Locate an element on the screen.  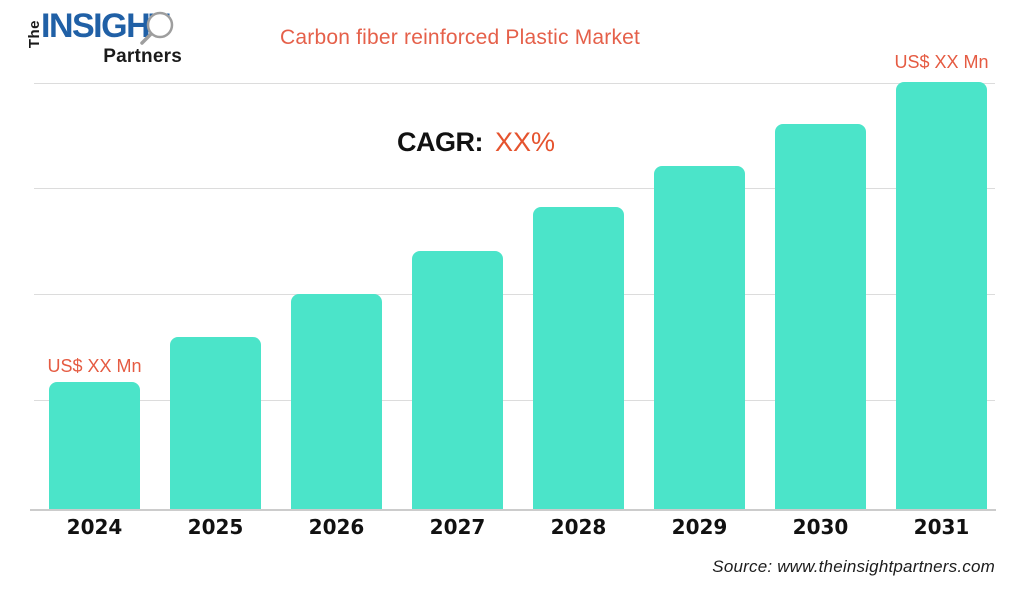
bar-2028 is located at coordinates (578, 358).